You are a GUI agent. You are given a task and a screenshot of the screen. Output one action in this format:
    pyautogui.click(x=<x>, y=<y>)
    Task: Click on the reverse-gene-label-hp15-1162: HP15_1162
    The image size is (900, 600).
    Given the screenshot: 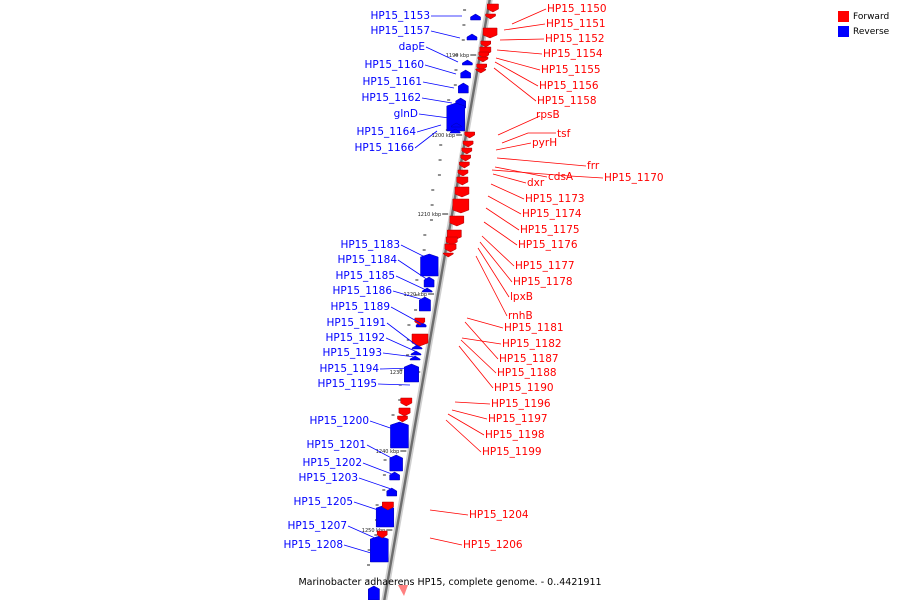 What is the action you would take?
    pyautogui.click(x=391, y=98)
    